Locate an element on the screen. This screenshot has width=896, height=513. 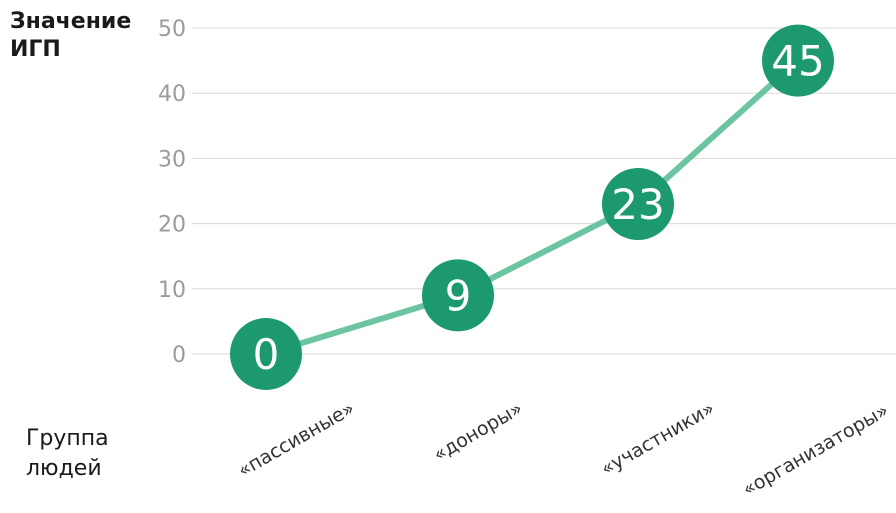
data-label: 45 is located at coordinates (797, 61).